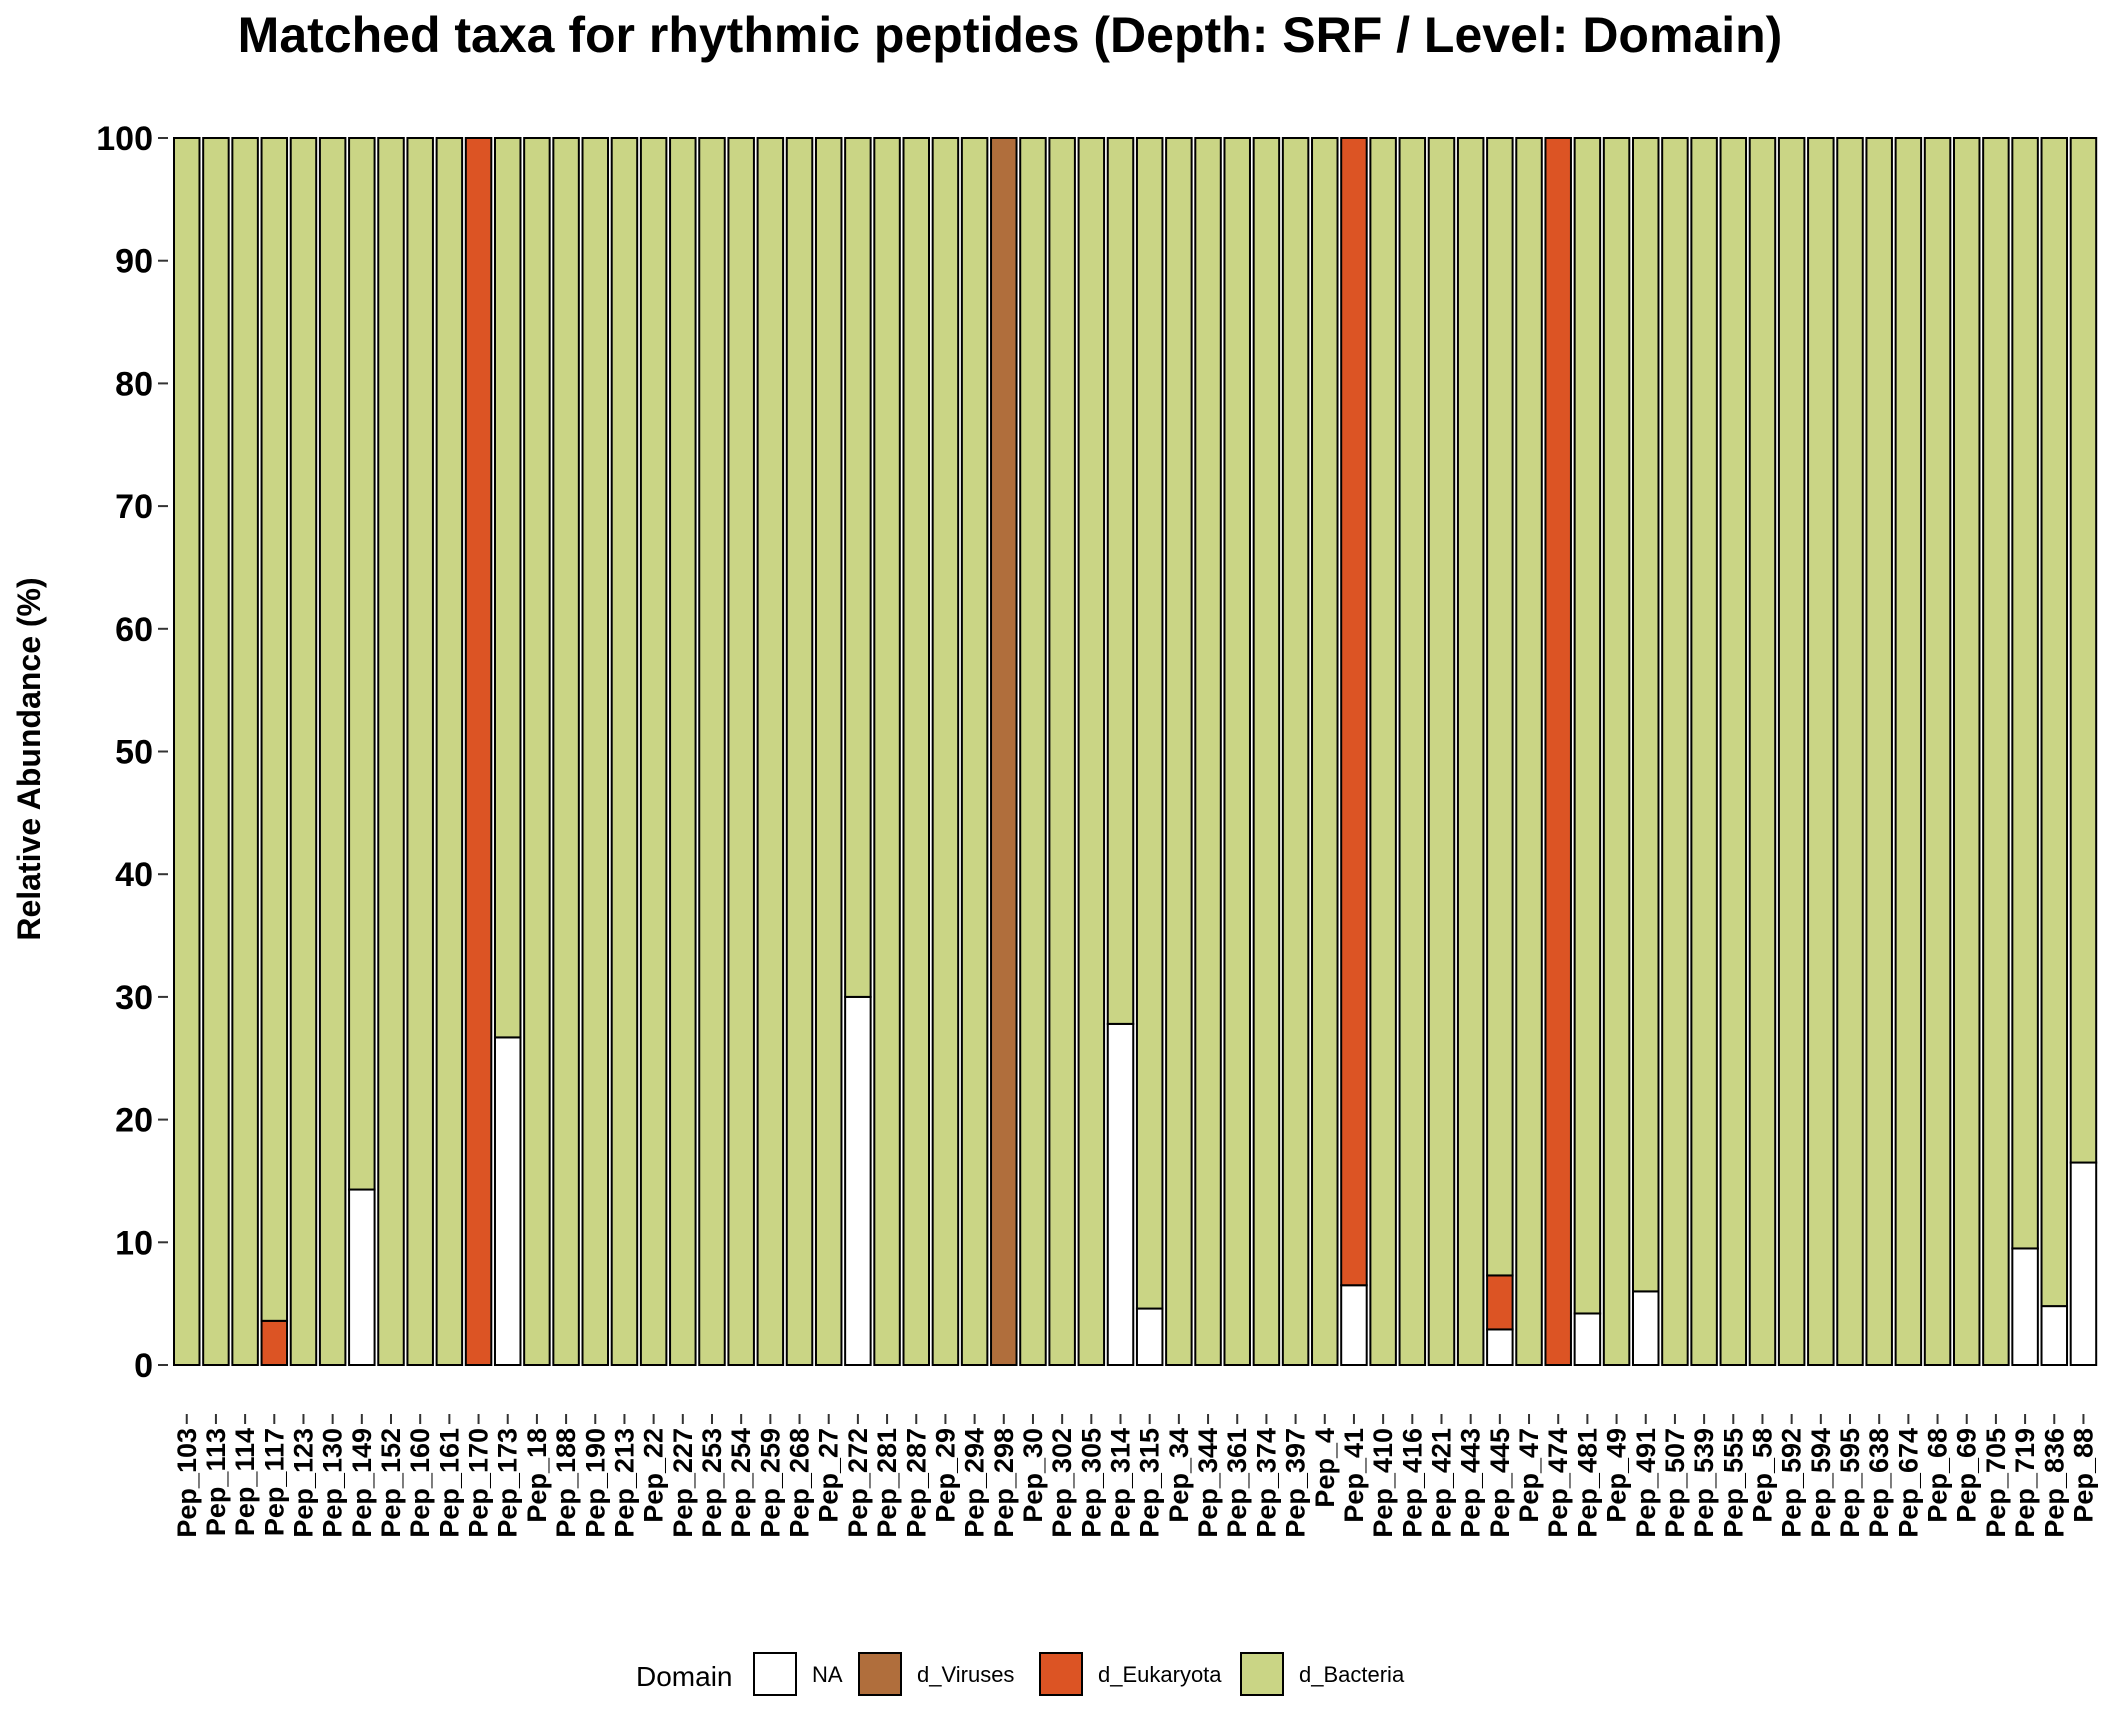  What do you see at coordinates (1296, 1483) in the screenshot?
I see `x-tick-label: Pep_397` at bounding box center [1296, 1483].